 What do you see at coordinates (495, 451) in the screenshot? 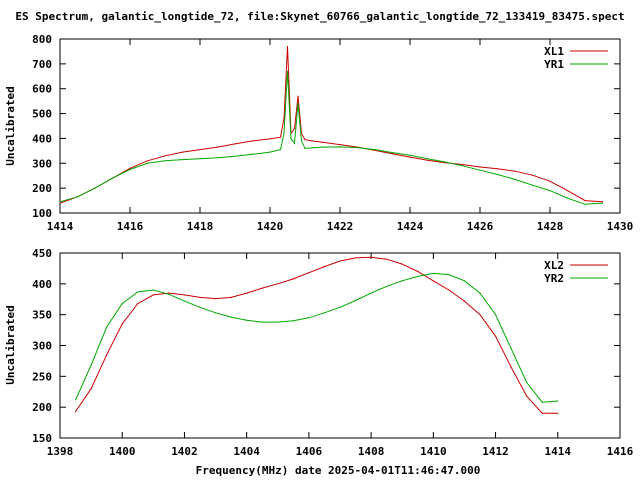
I see `x-tick-label: 1412` at bounding box center [495, 451].